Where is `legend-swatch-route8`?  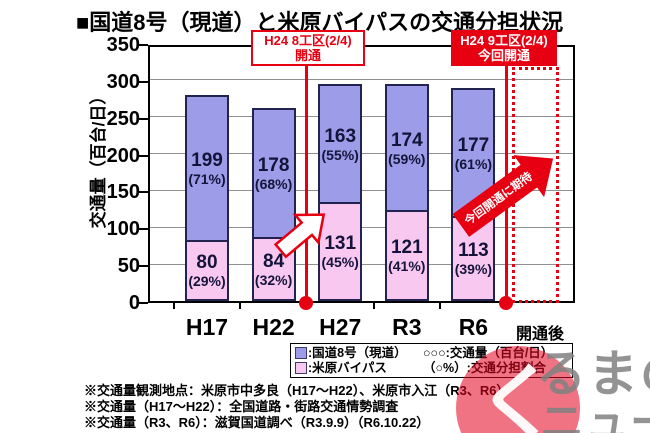 legend-swatch-route8 is located at coordinates (301, 353).